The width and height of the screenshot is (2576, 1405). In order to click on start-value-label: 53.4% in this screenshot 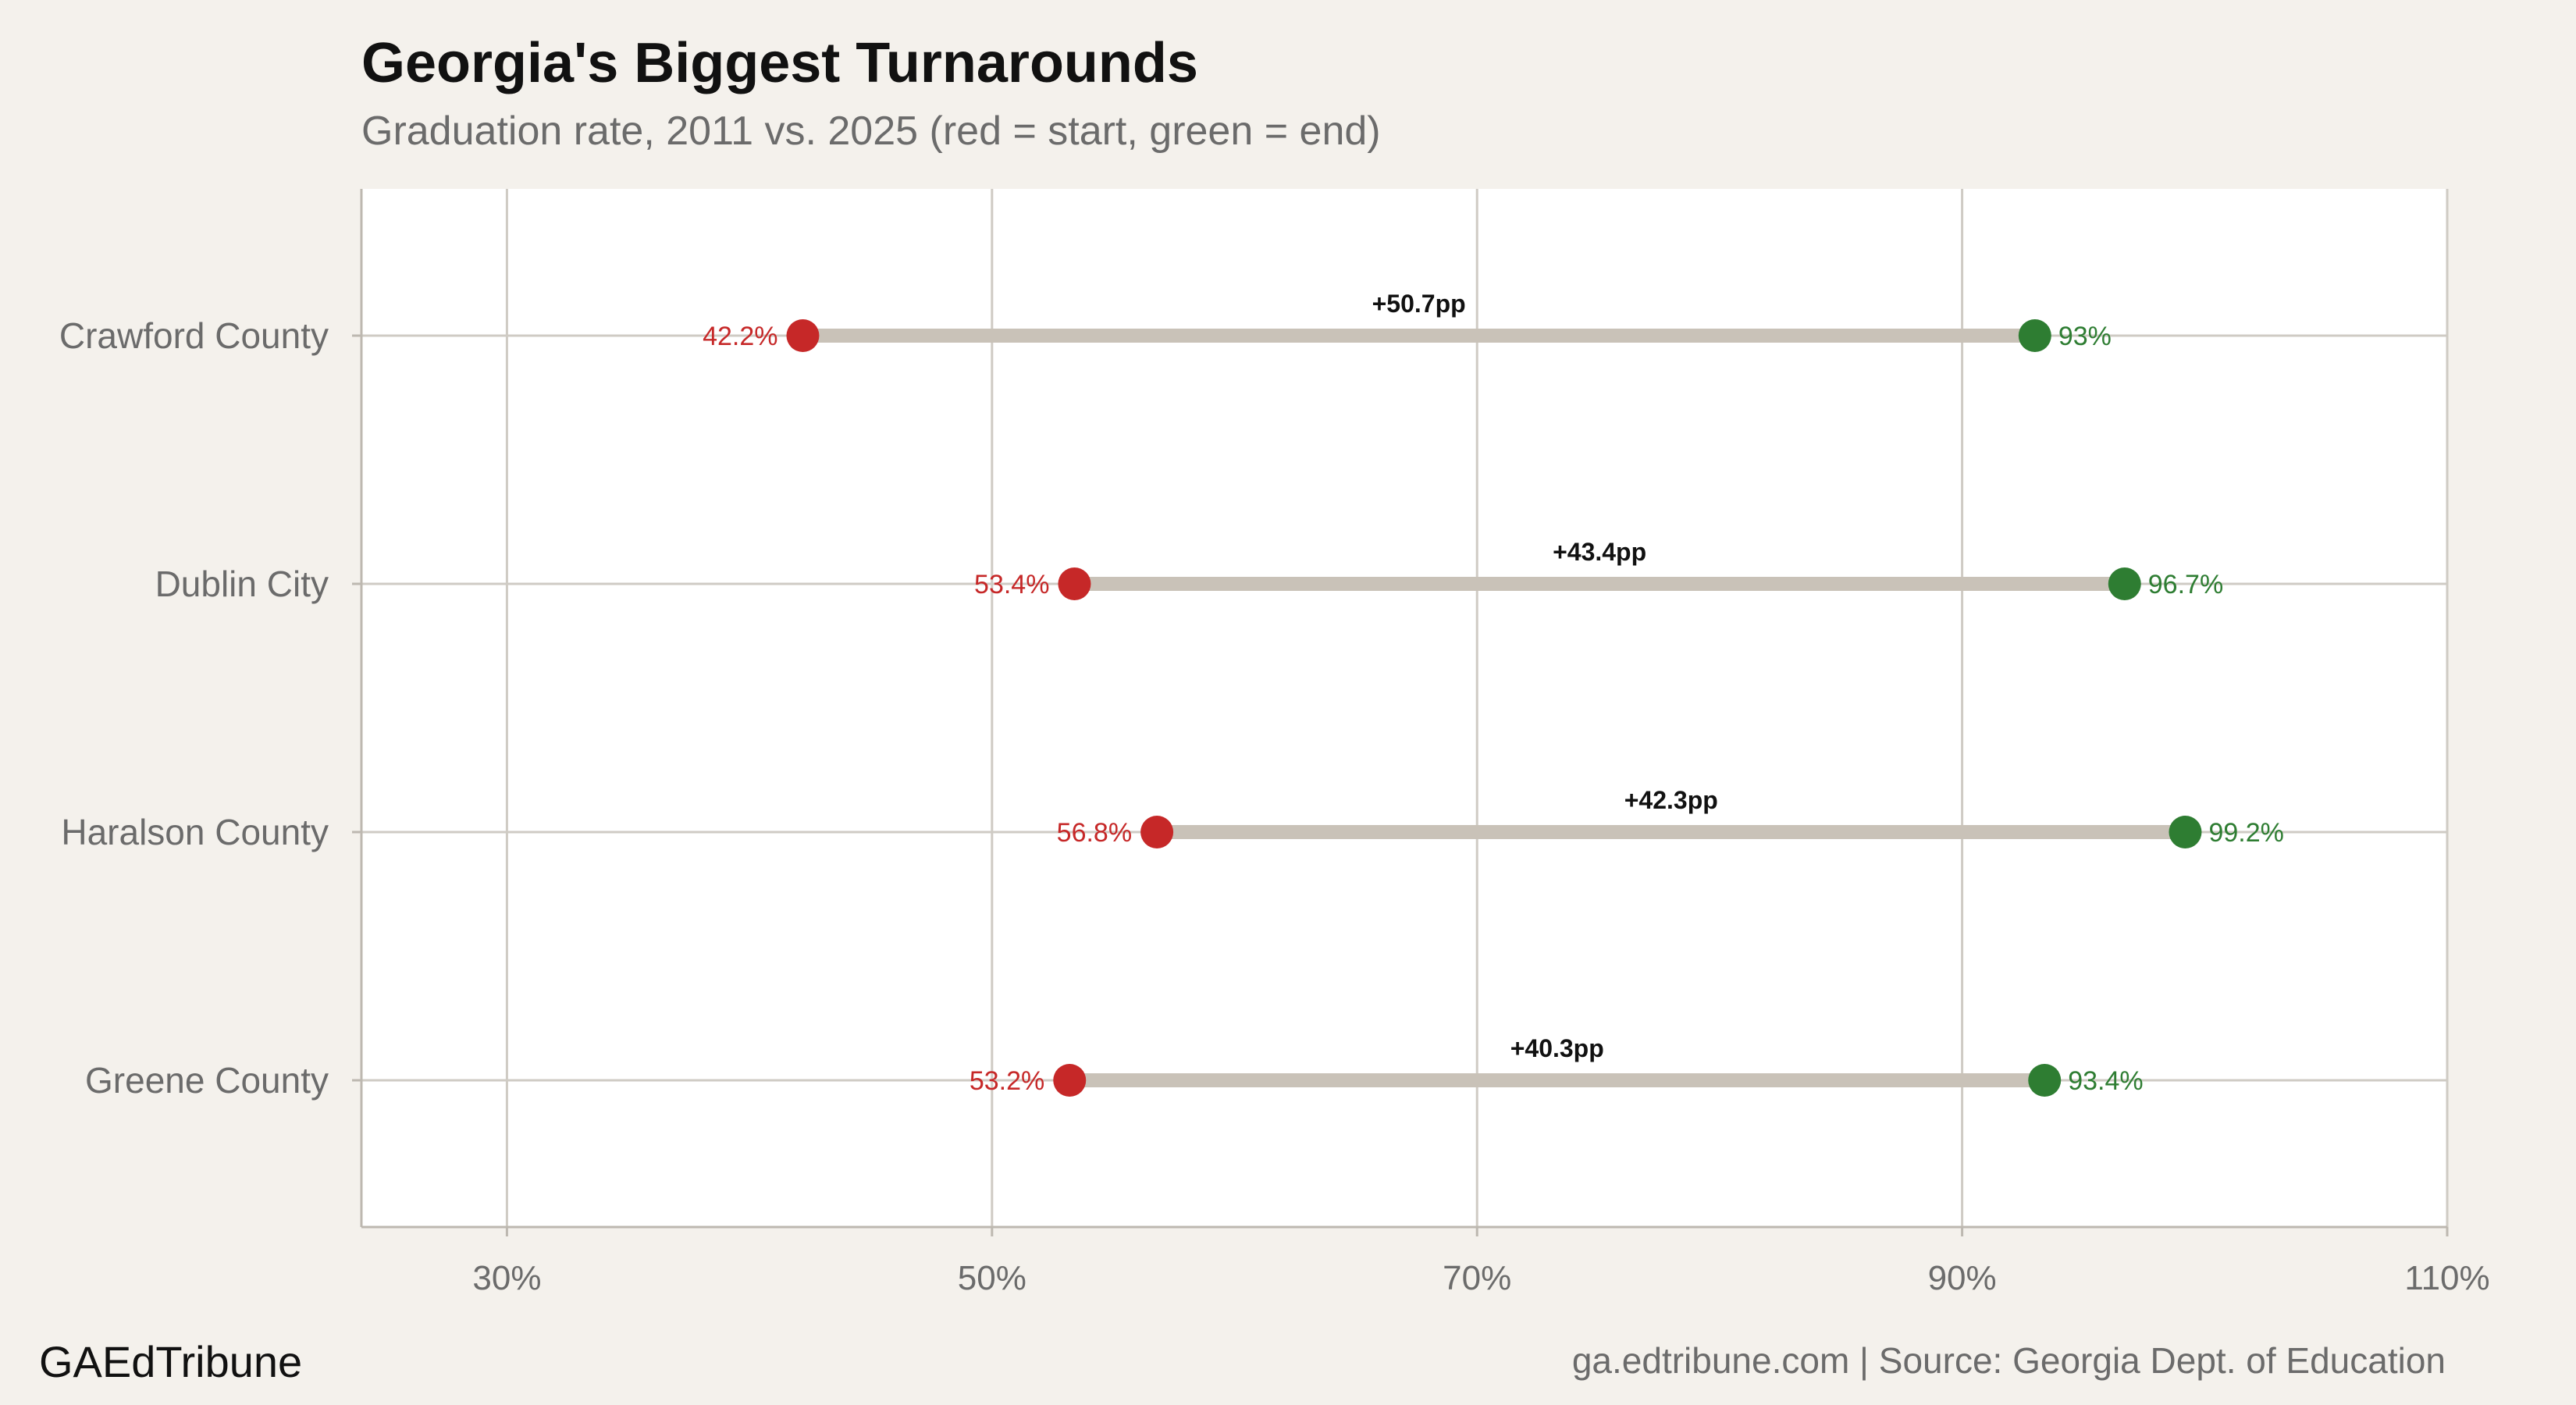, I will do `click(1011, 584)`.